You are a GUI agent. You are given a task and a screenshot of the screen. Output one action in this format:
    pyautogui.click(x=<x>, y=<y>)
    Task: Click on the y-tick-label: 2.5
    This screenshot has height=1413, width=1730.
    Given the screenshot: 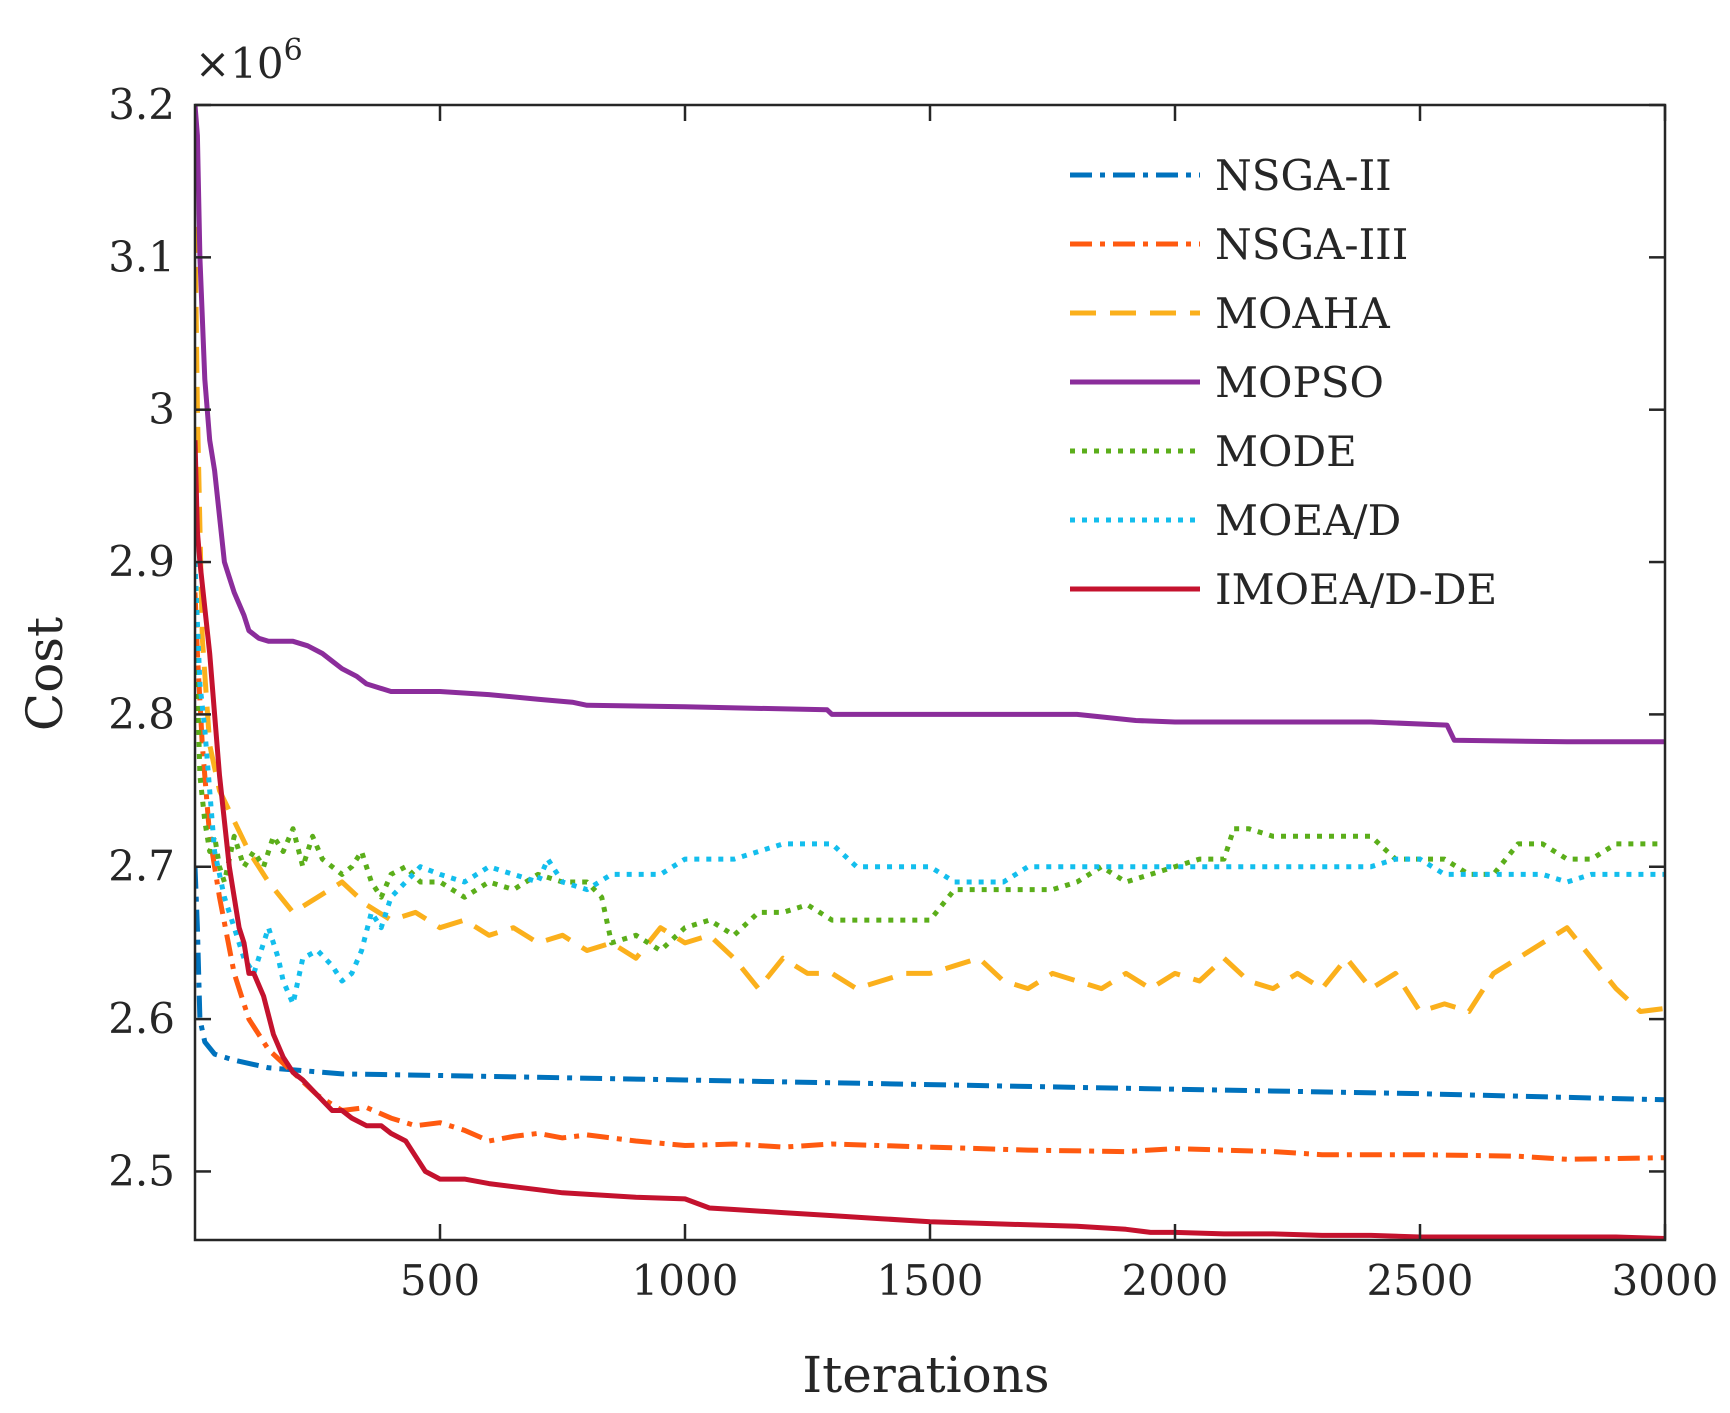 What is the action you would take?
    pyautogui.click(x=141, y=1170)
    